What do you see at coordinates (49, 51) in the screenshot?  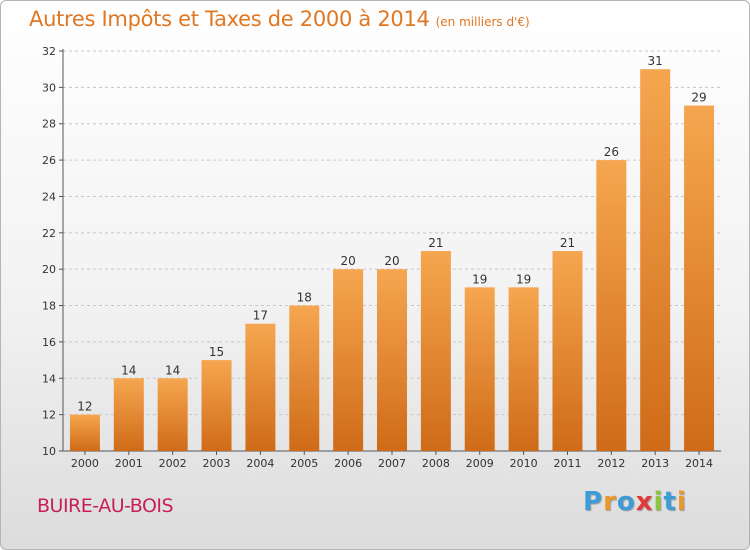 I see `y-tick-label: 32` at bounding box center [49, 51].